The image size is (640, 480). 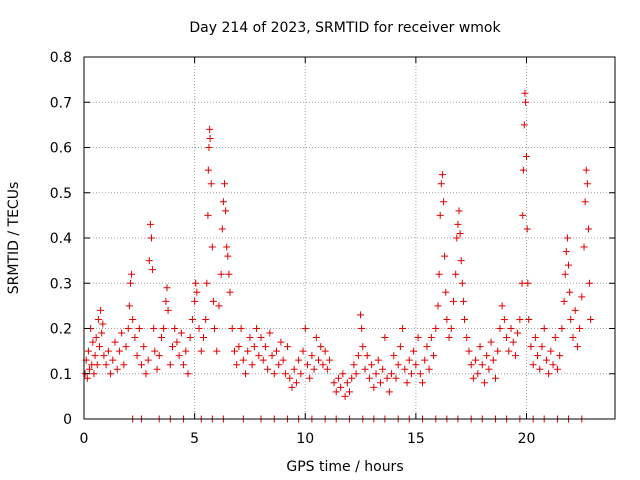 I want to click on y-tick-label: 0.6, so click(x=61, y=149).